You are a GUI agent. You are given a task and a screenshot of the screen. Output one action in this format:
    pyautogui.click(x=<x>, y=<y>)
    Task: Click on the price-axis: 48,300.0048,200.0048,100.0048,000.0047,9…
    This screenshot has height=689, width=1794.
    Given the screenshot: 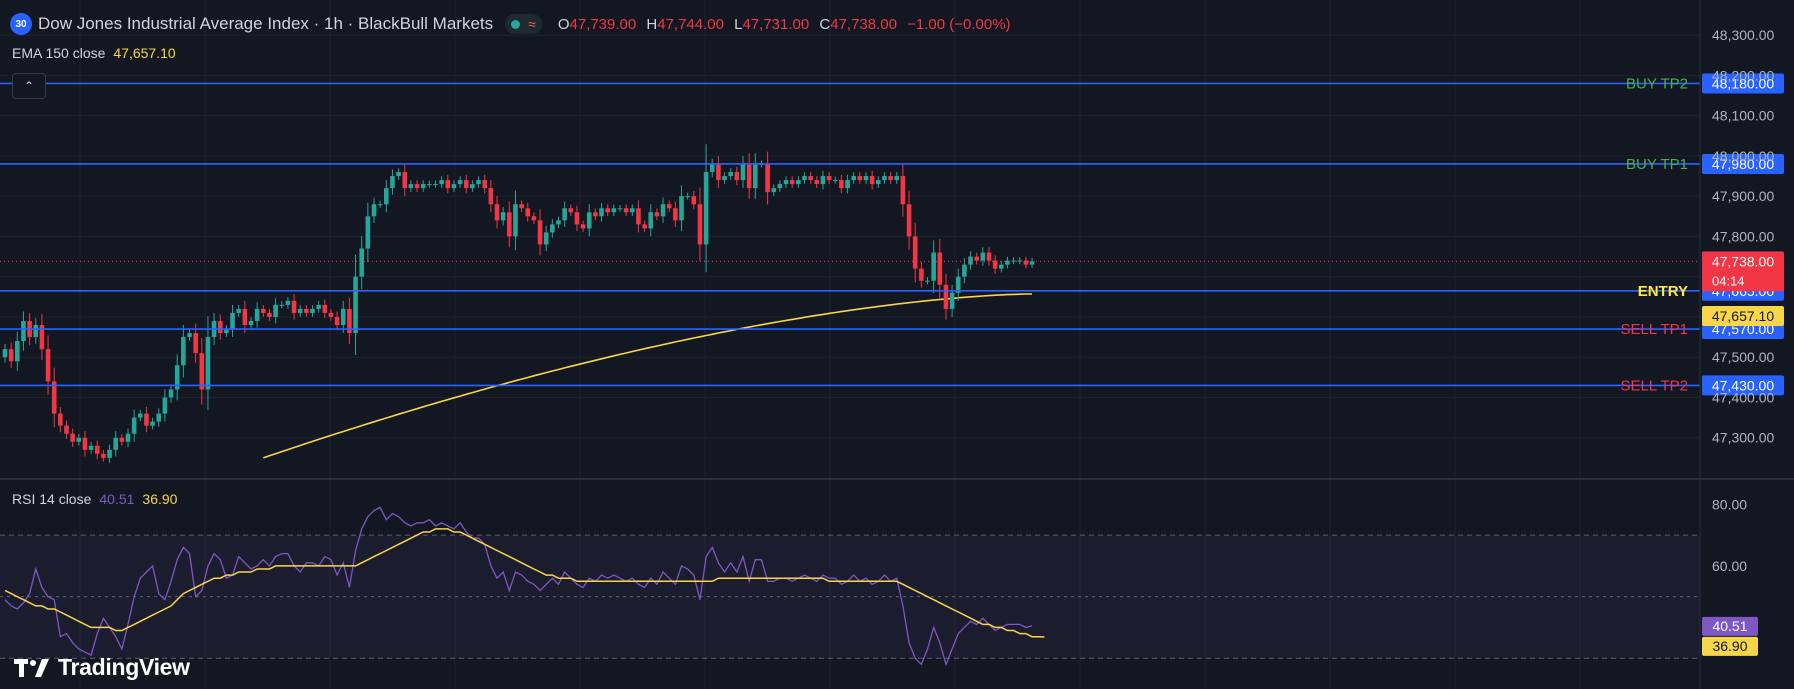 What is the action you would take?
    pyautogui.click(x=1741, y=344)
    